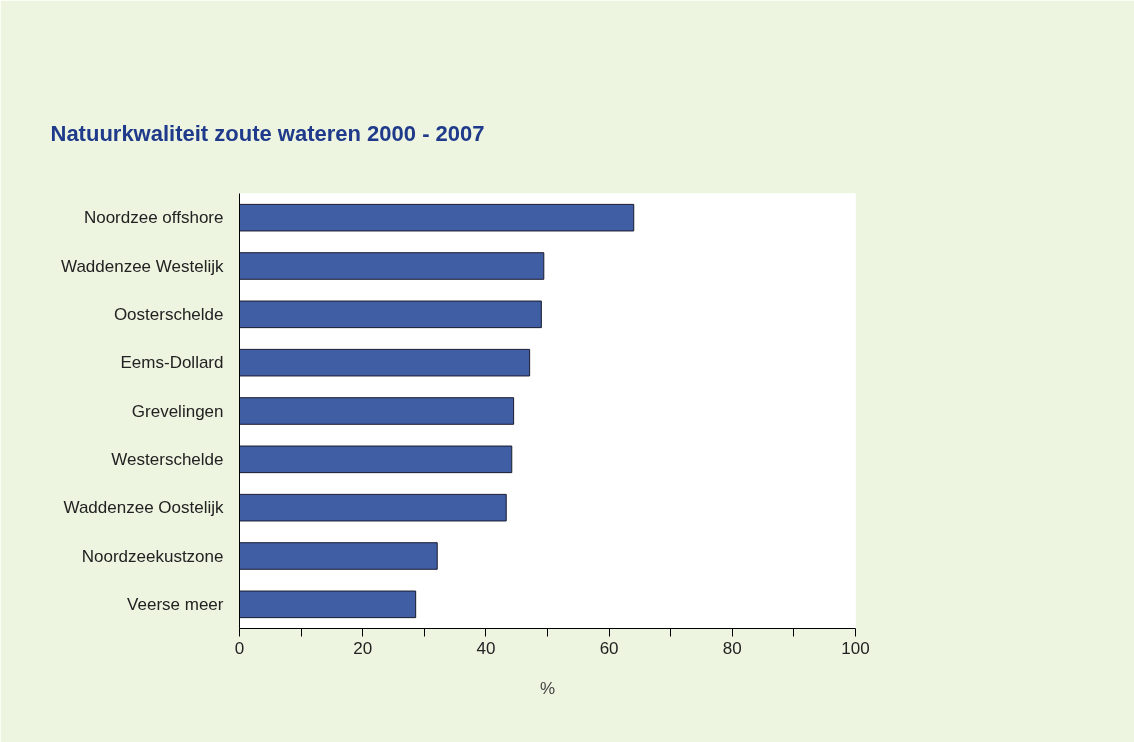 This screenshot has width=1134, height=742. I want to click on y-tick-label: Noordzeekustzone, so click(152, 556).